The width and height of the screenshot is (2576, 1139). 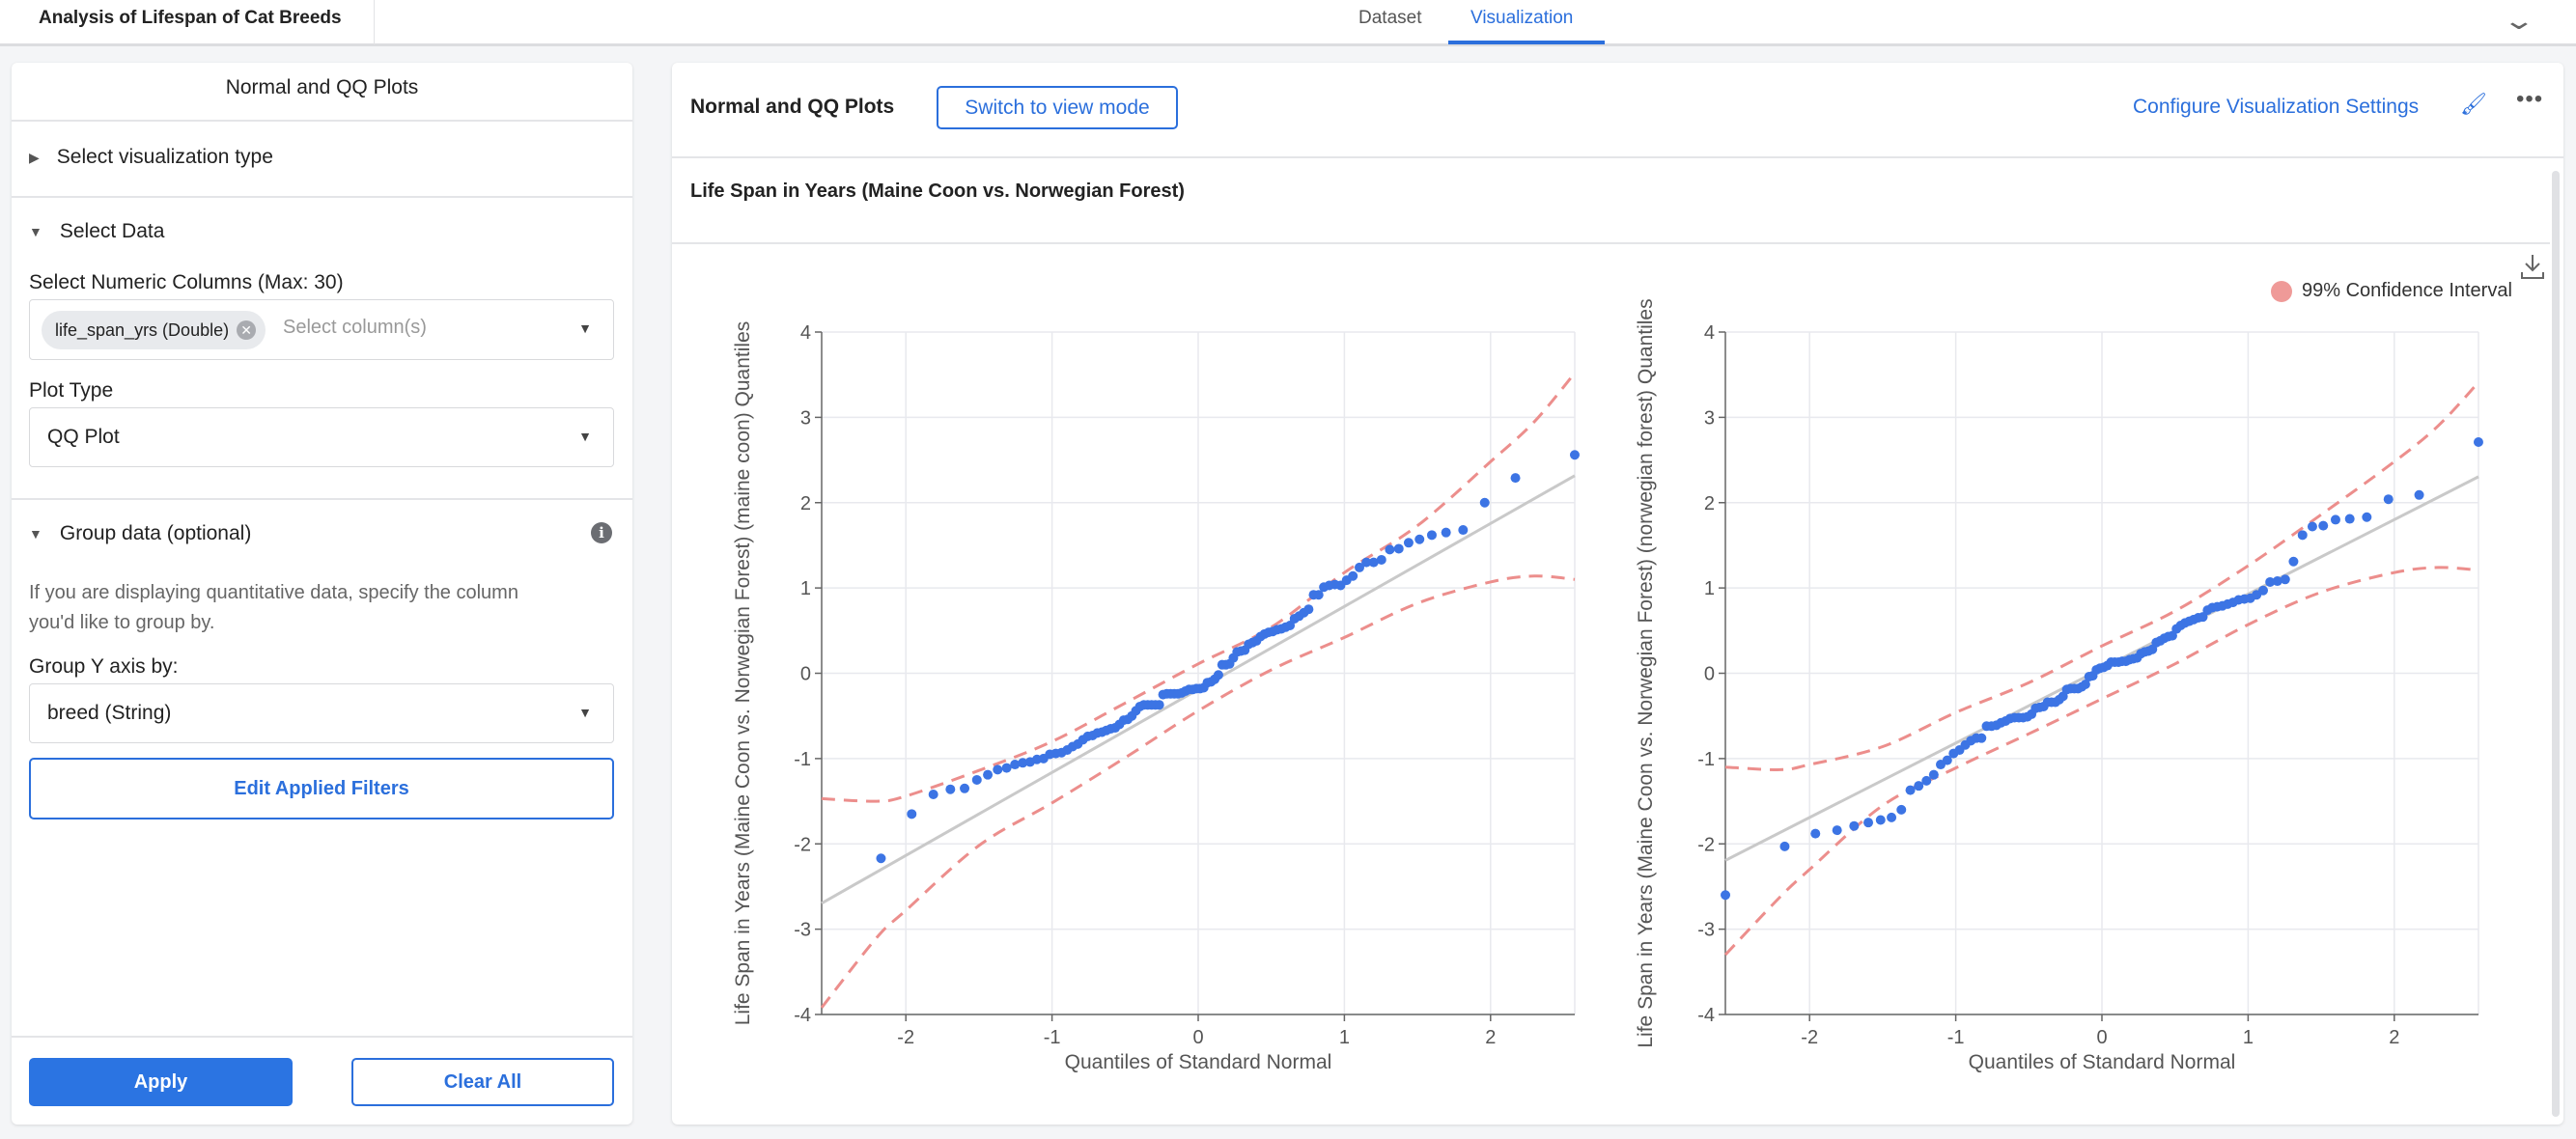 I want to click on confidence-upper-band, so click(x=1199, y=588).